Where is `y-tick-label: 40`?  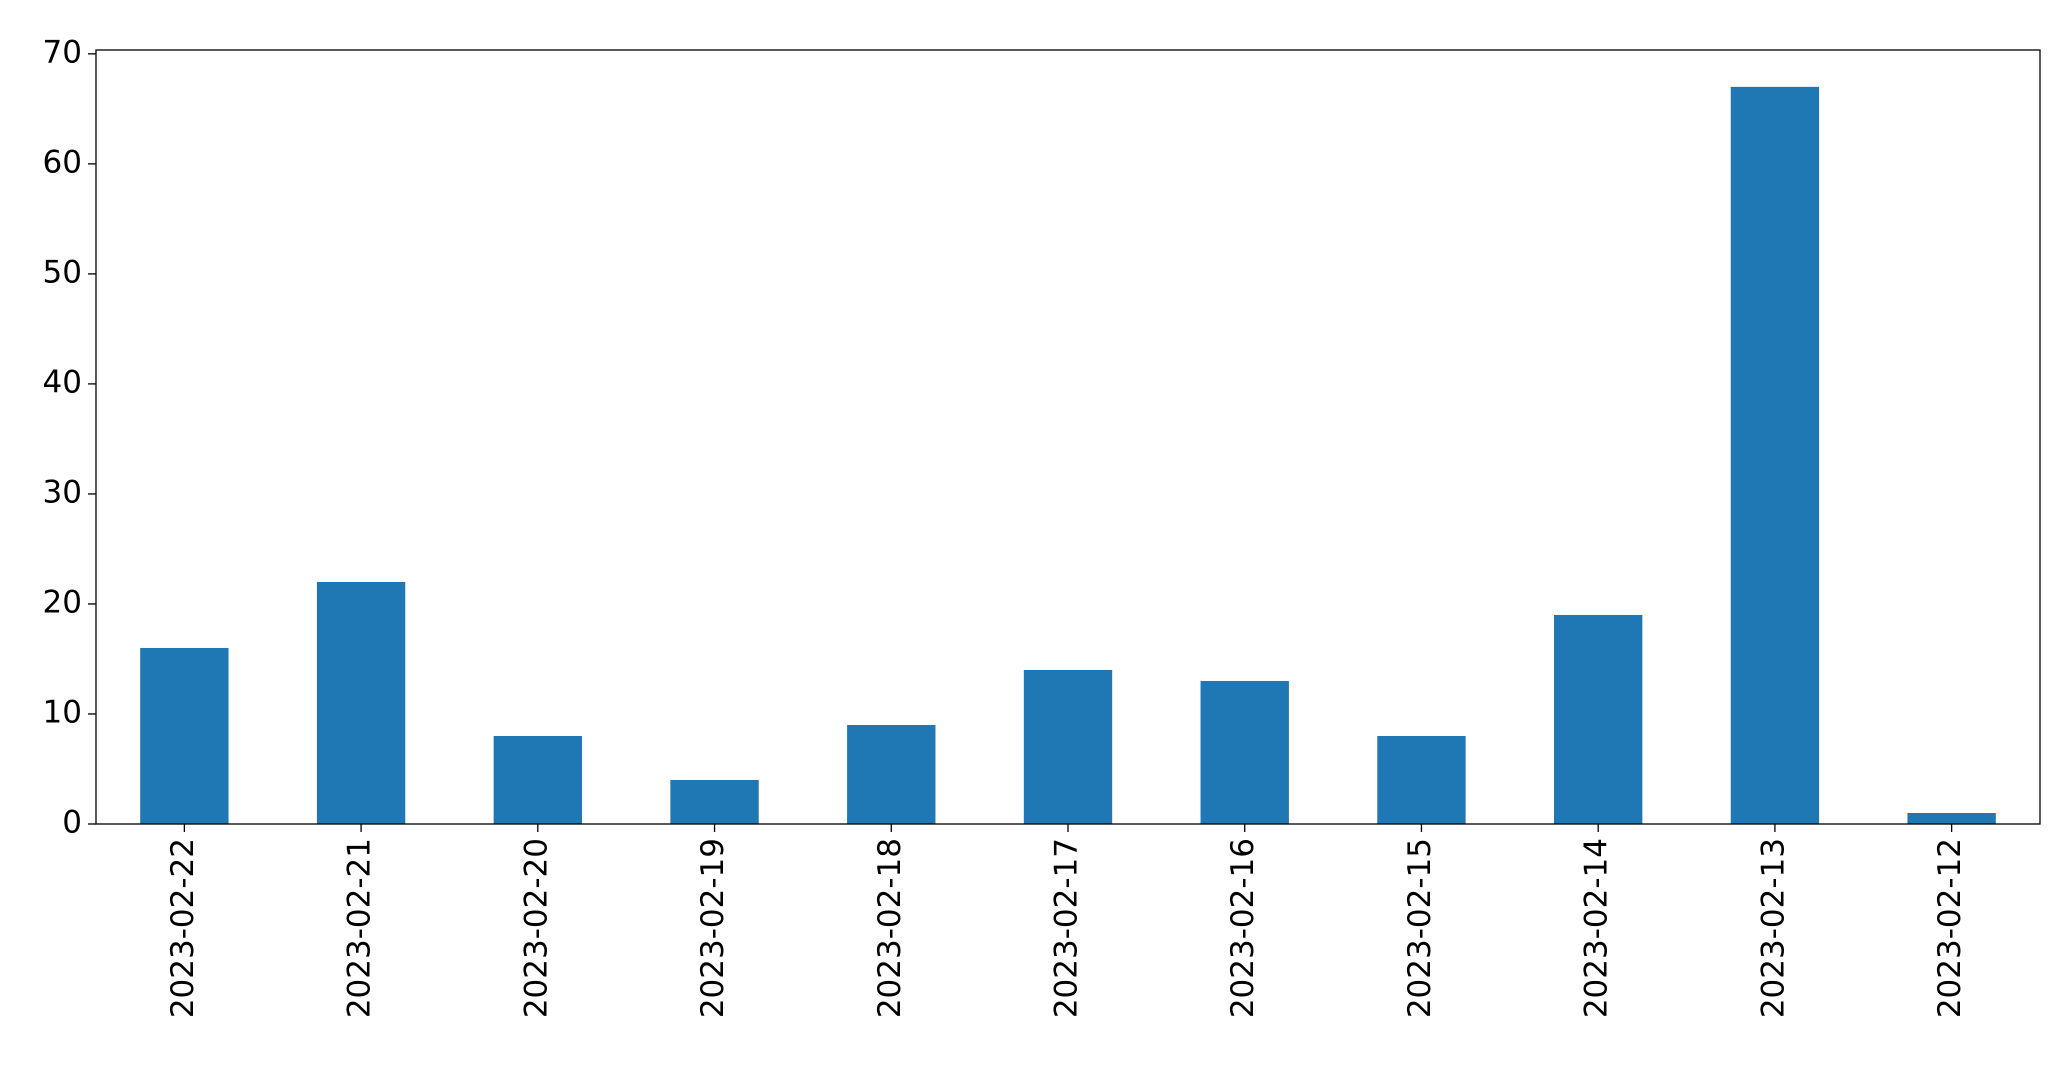 y-tick-label: 40 is located at coordinates (62, 382).